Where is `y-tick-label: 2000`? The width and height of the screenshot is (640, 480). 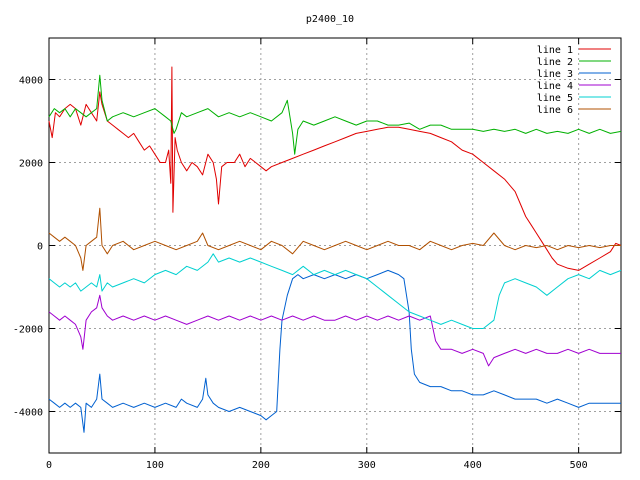 y-tick-label: 2000 is located at coordinates (31, 164).